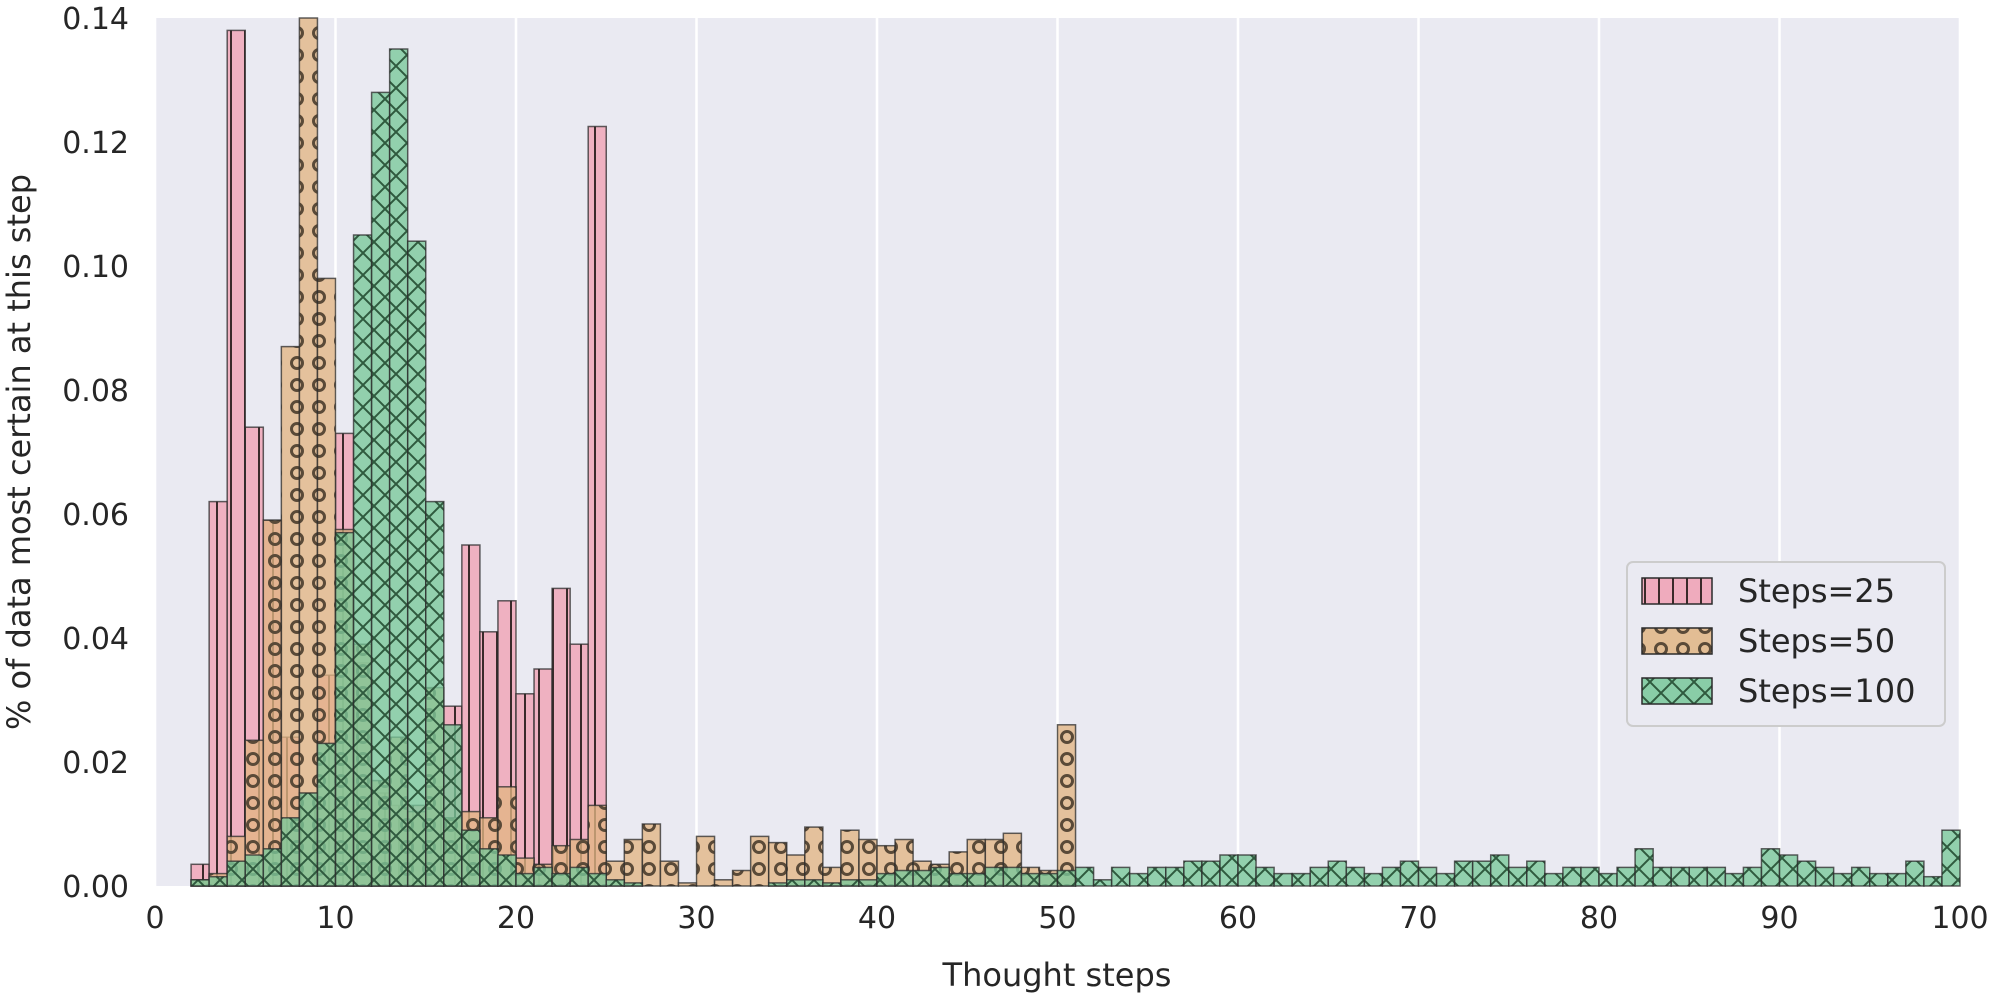  What do you see at coordinates (95, 267) in the screenshot?
I see `y-tick-label: 0.10` at bounding box center [95, 267].